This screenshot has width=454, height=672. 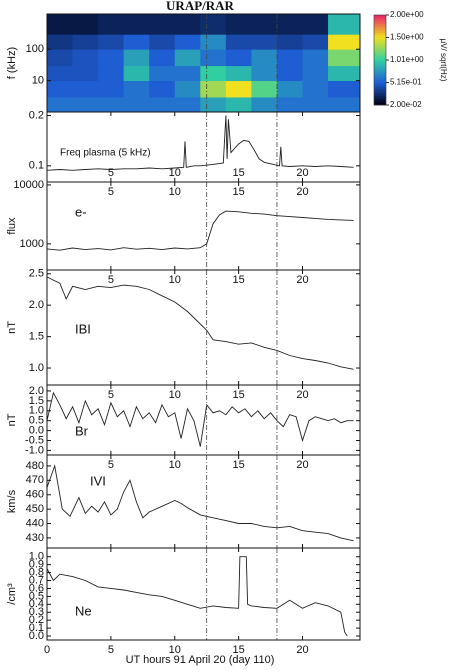 What do you see at coordinates (200, 660) in the screenshot?
I see `x-axis-label: UT hours 91 April 20 (day 110)` at bounding box center [200, 660].